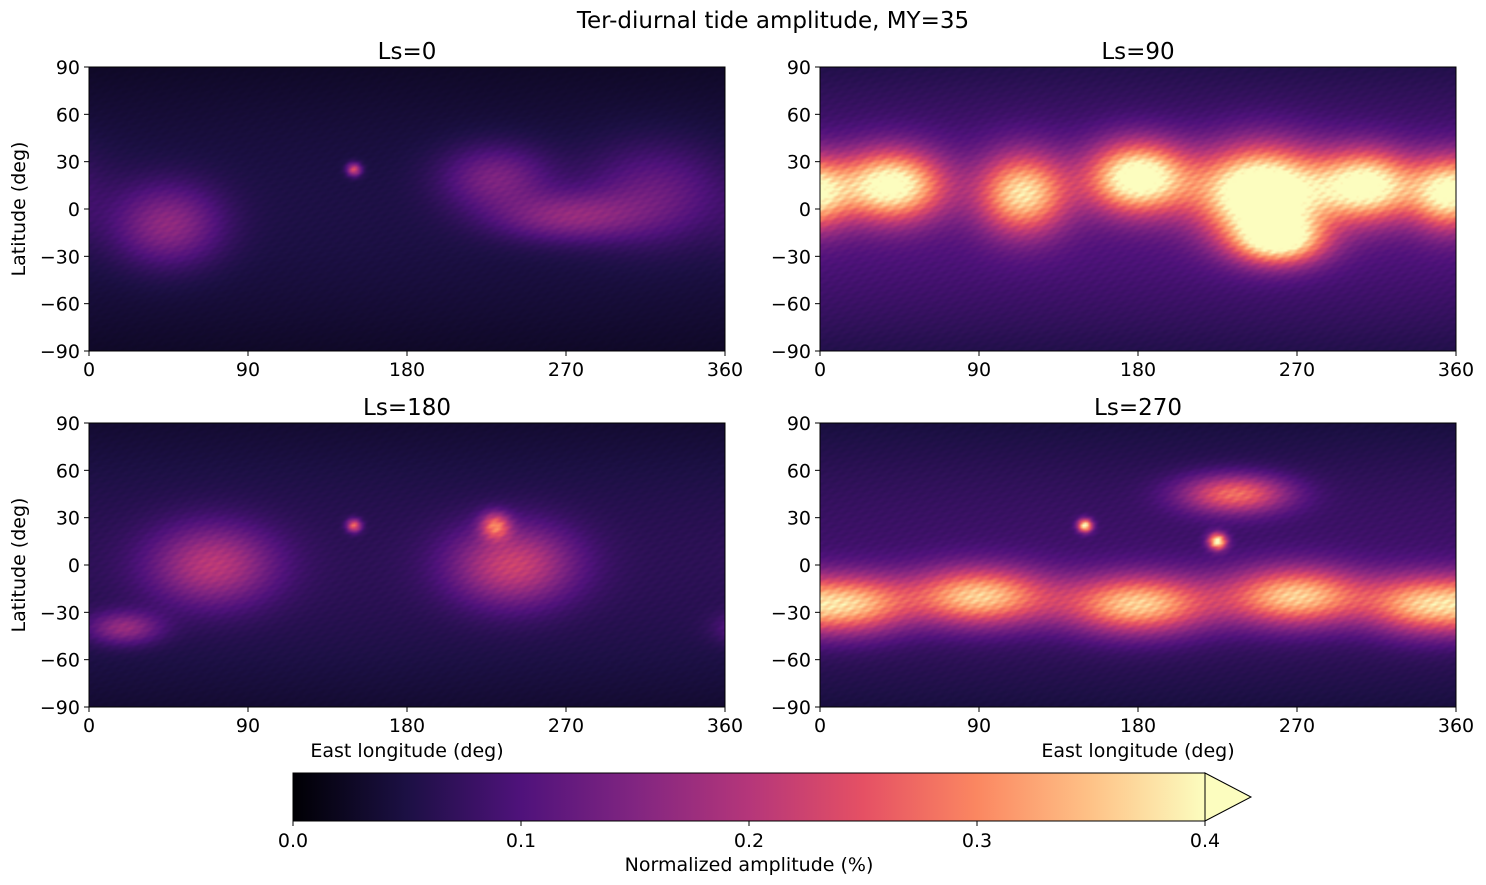 This screenshot has width=1486, height=885. I want to click on colorbar-tick-label: 0.0, so click(293, 841).